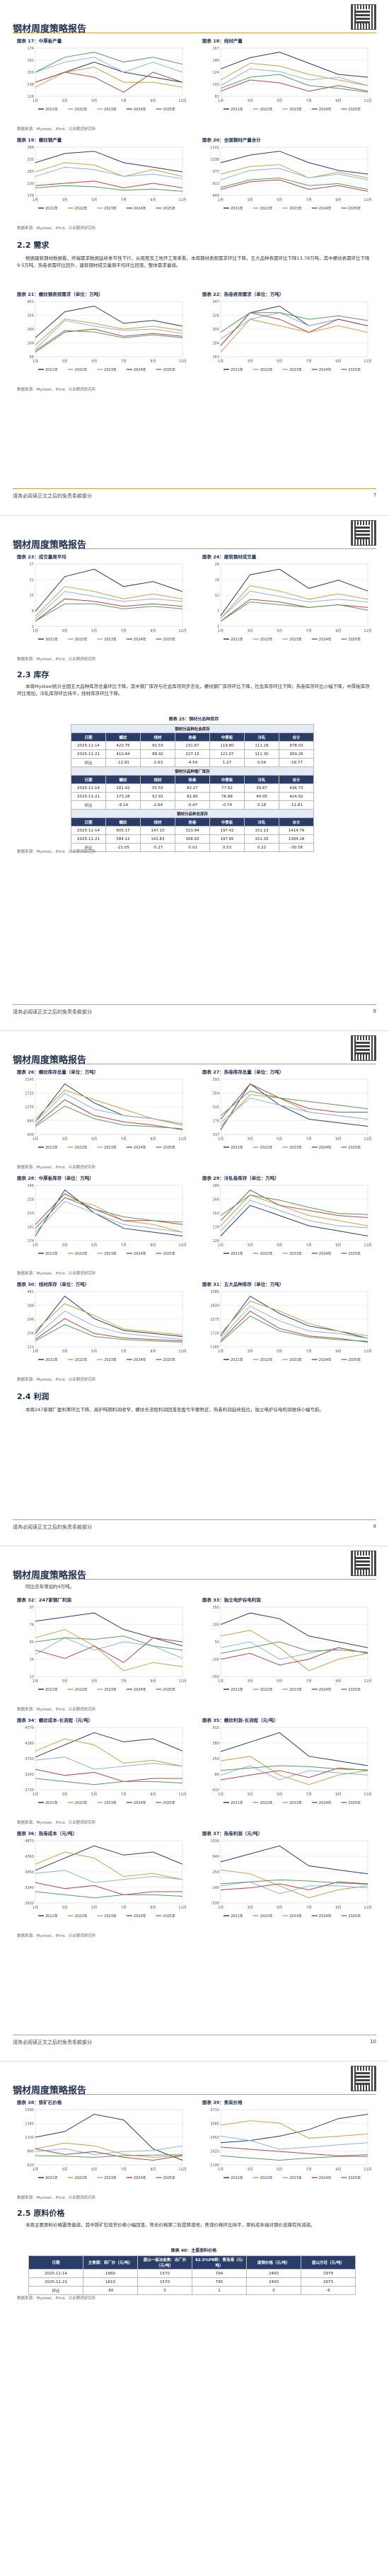 Image resolution: width=389 pixels, height=2576 pixels. Describe the element at coordinates (32, 580) in the screenshot. I see `y-tick-label: 21` at that location.